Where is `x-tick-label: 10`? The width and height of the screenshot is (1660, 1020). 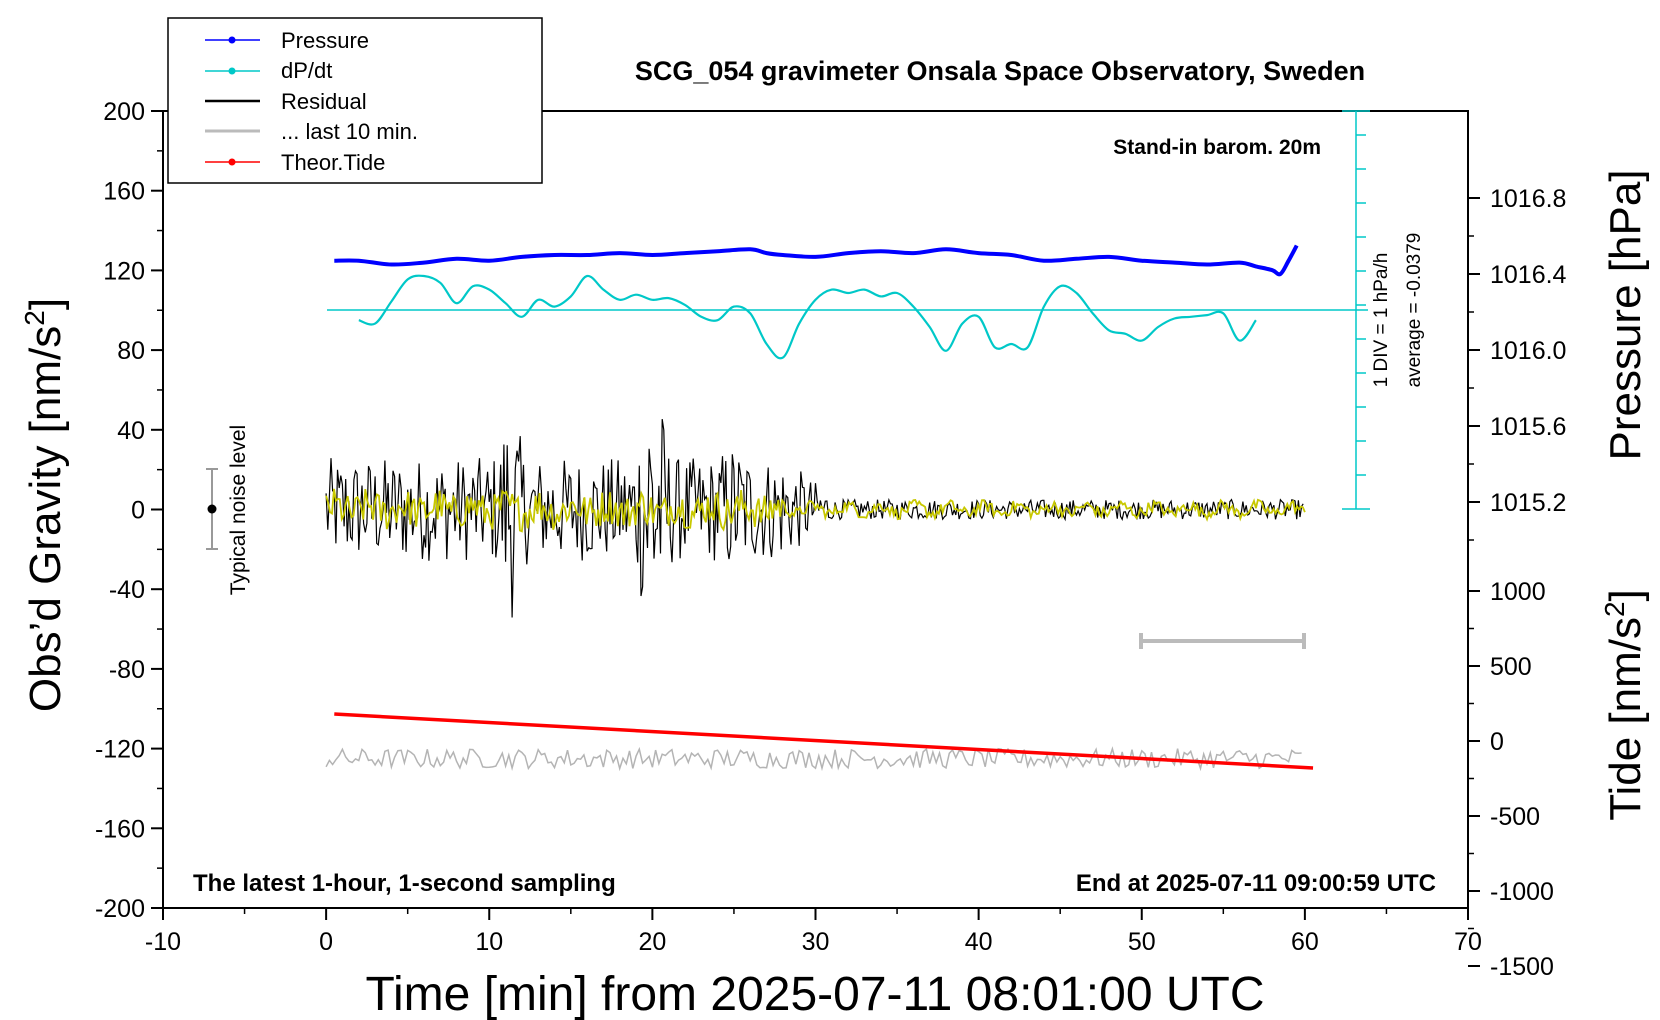
x-tick-label: 10 is located at coordinates (489, 942).